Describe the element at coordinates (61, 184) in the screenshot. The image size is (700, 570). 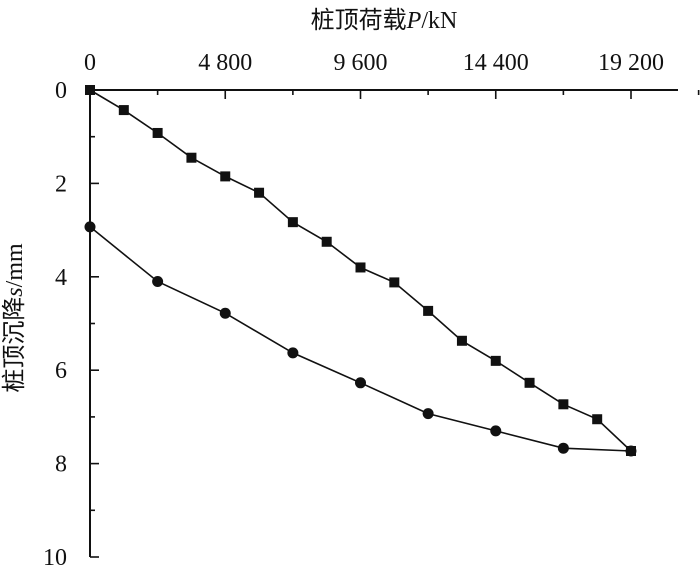
I see `y-tick-label: 2` at that location.